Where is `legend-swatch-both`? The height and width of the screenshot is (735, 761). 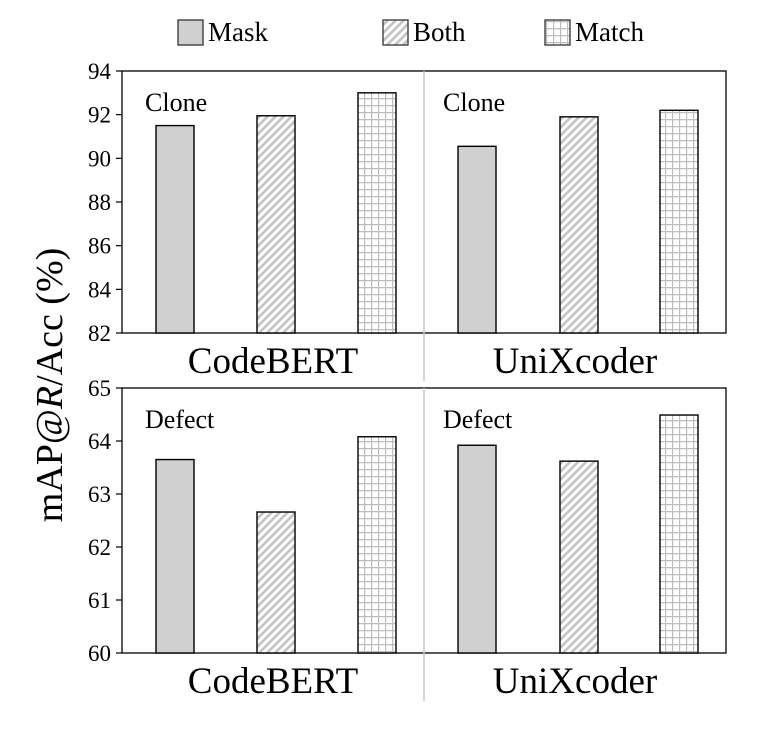 legend-swatch-both is located at coordinates (395, 32).